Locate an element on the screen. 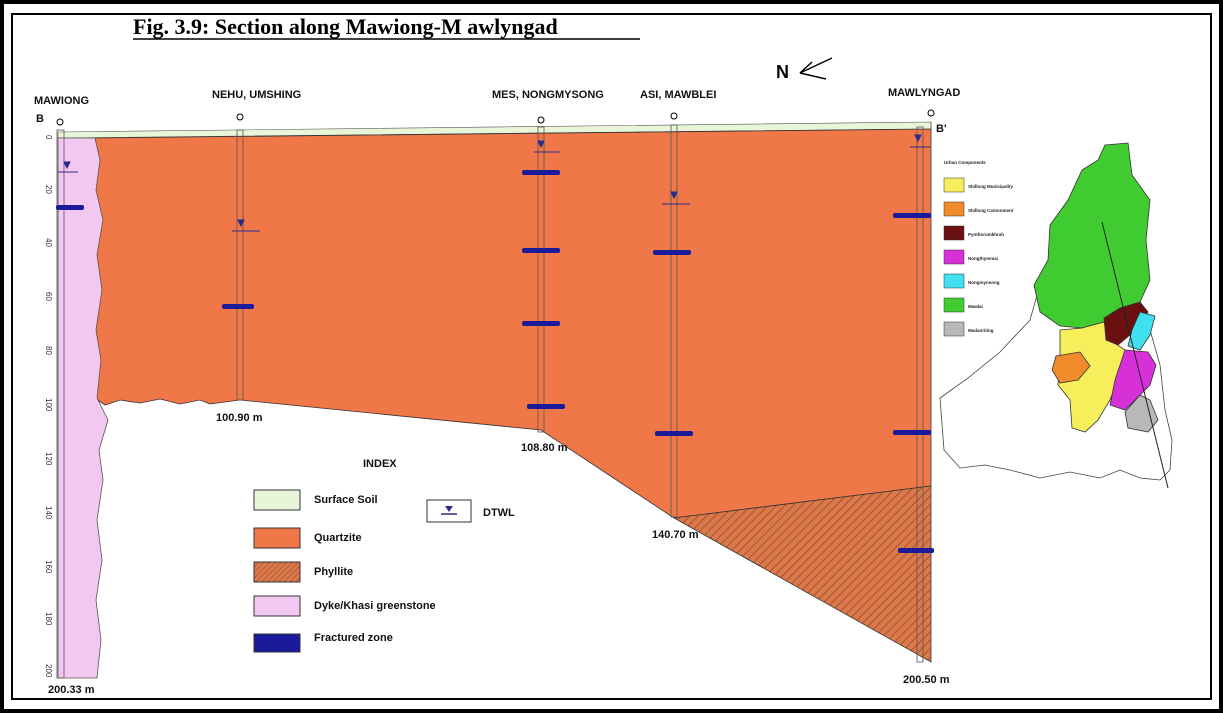 This screenshot has width=1223, height=713. depth-tick: 40 is located at coordinates (48, 242).